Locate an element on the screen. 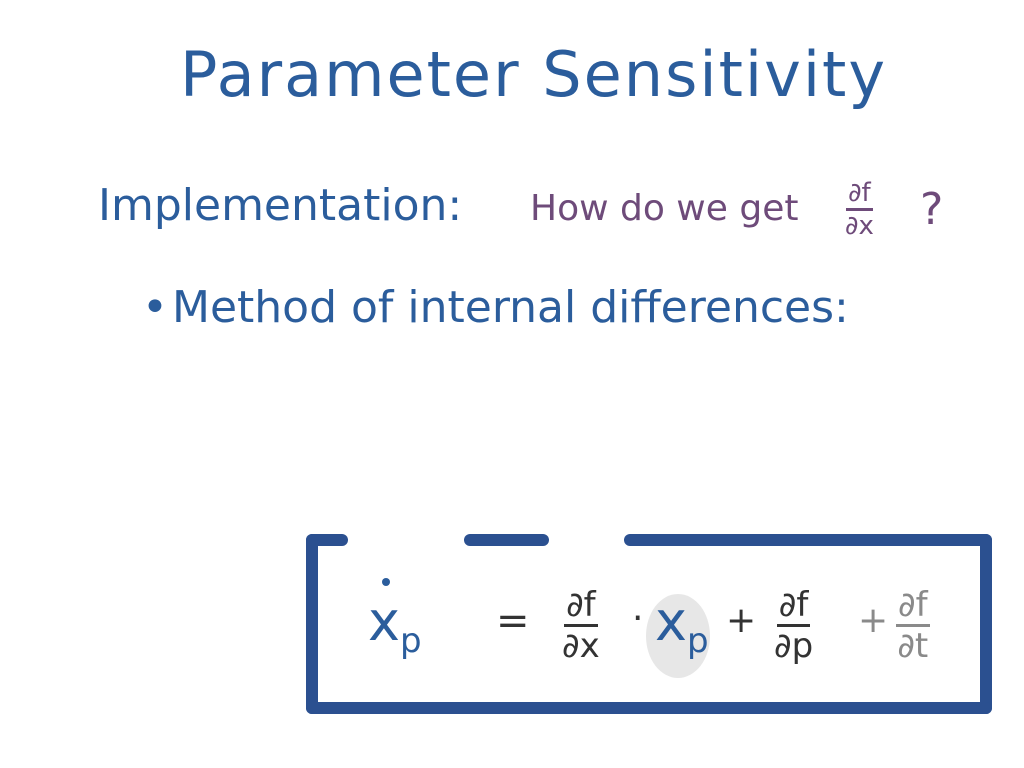  question-fraction: ∂f ∂x is located at coordinates (859, 209).